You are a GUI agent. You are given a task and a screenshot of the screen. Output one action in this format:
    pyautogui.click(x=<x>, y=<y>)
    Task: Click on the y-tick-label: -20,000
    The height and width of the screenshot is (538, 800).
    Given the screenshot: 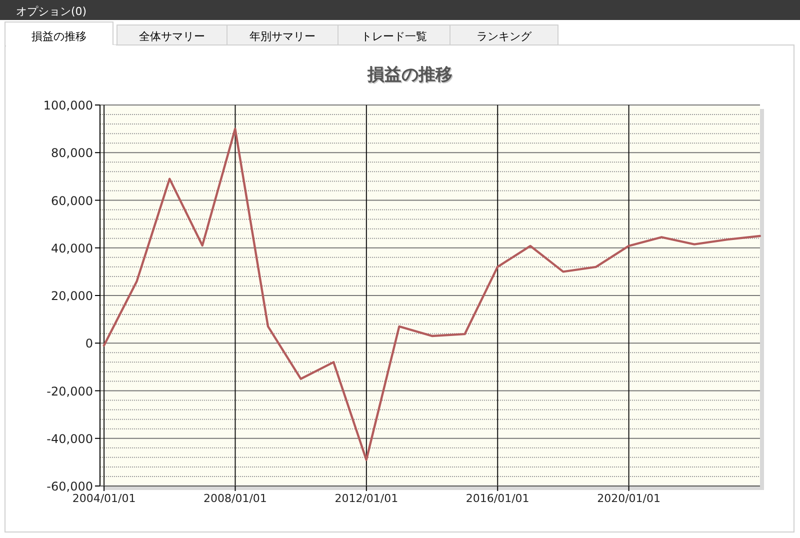 What is the action you would take?
    pyautogui.click(x=69, y=391)
    